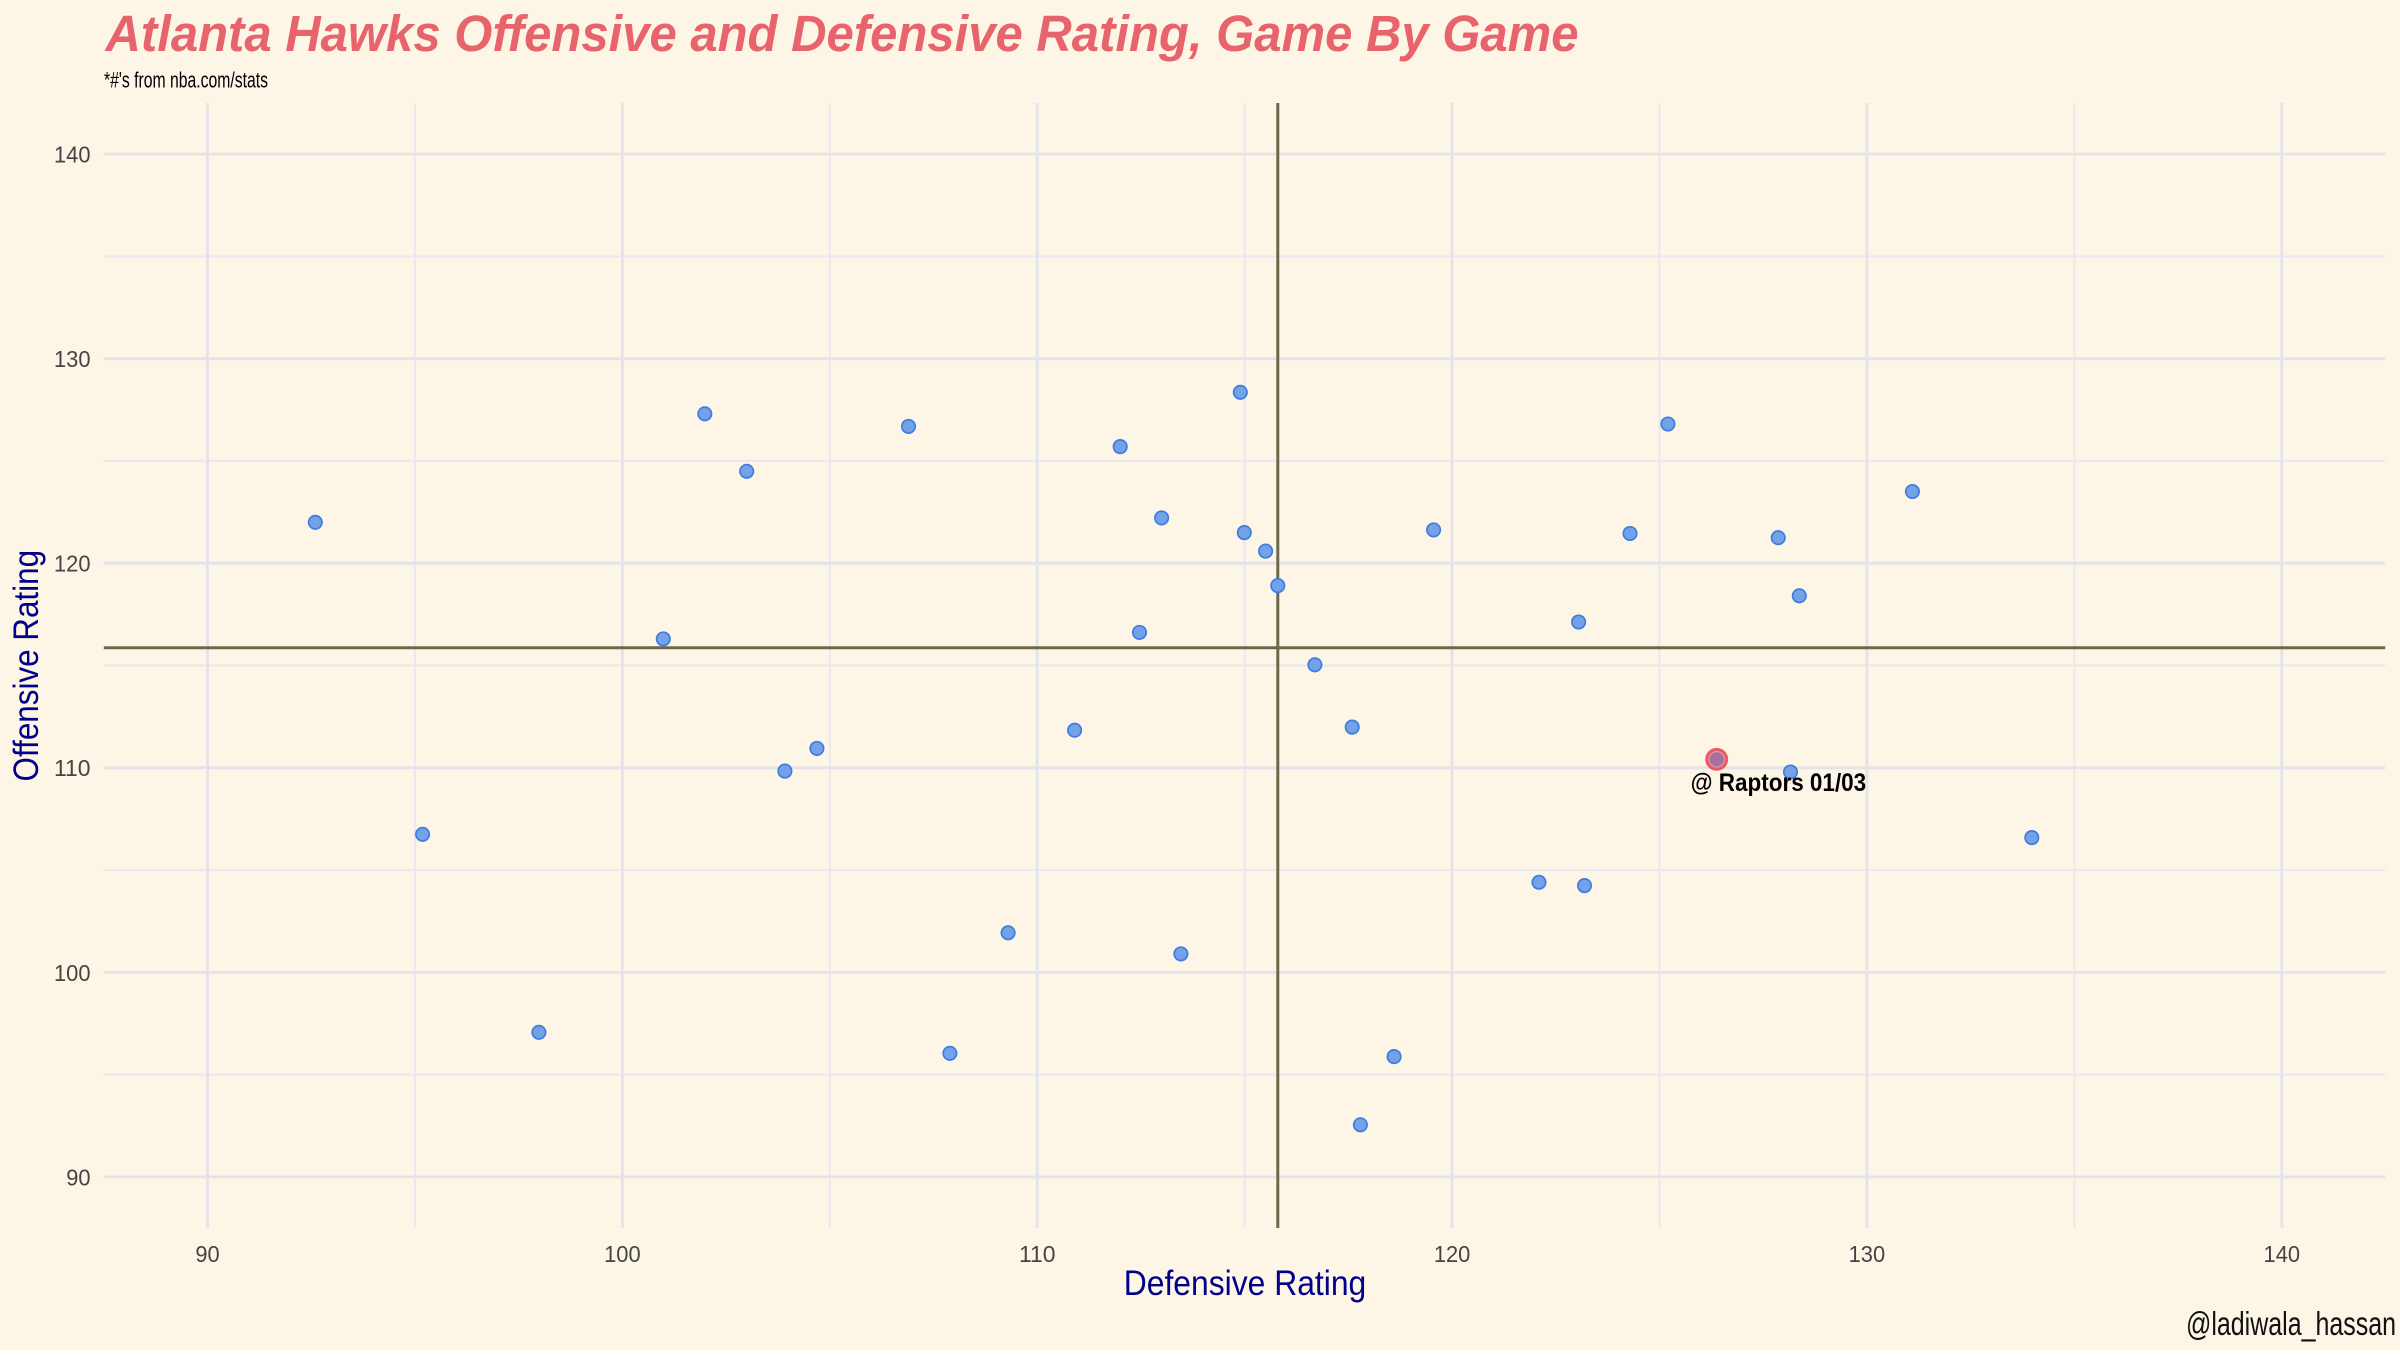 Image resolution: width=2400 pixels, height=1355 pixels. Describe the element at coordinates (1245, 1283) in the screenshot. I see `svg-text: Defensive Rating` at that location.